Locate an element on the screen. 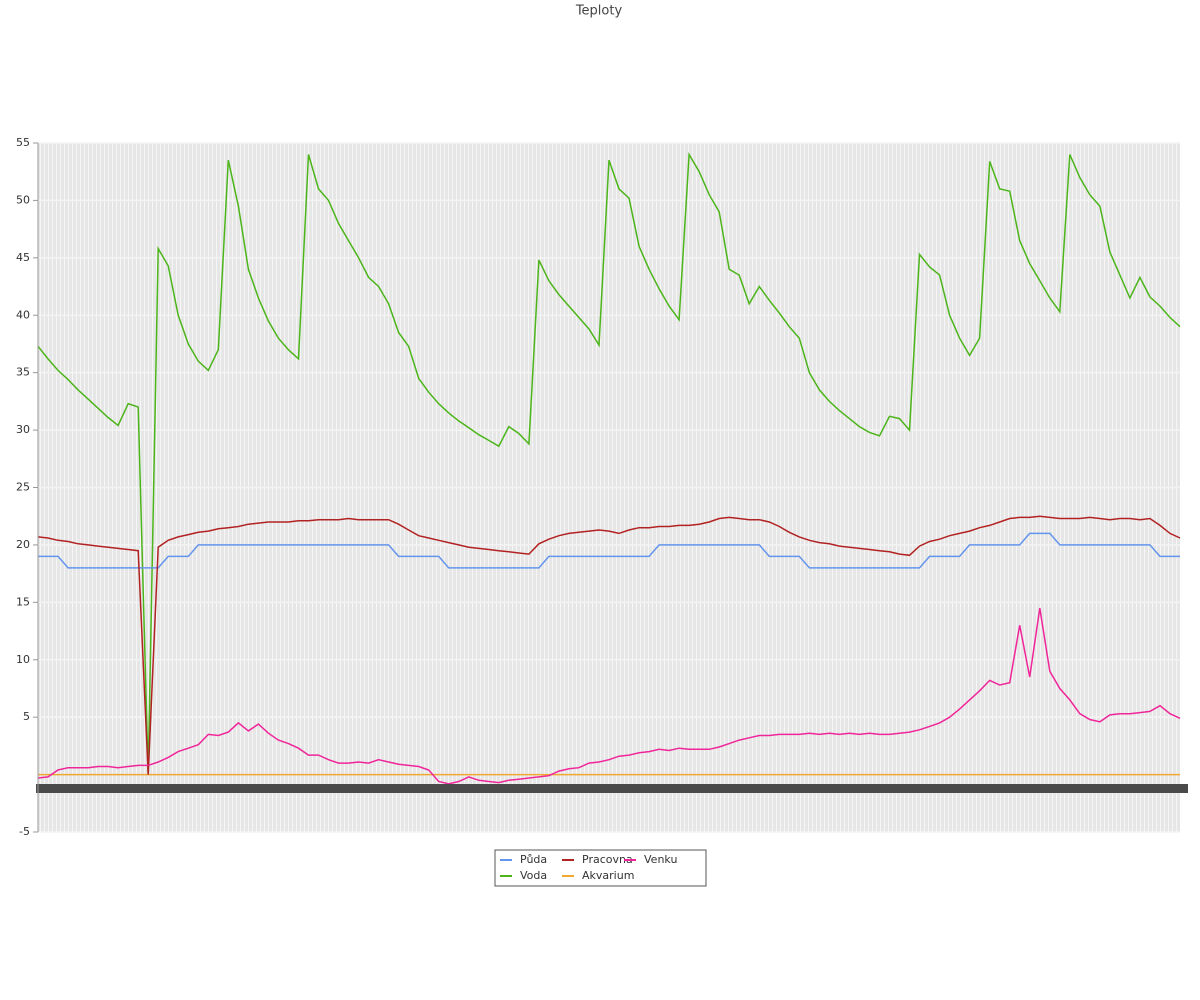 The image size is (1200, 1000). legend is located at coordinates (600, 868).